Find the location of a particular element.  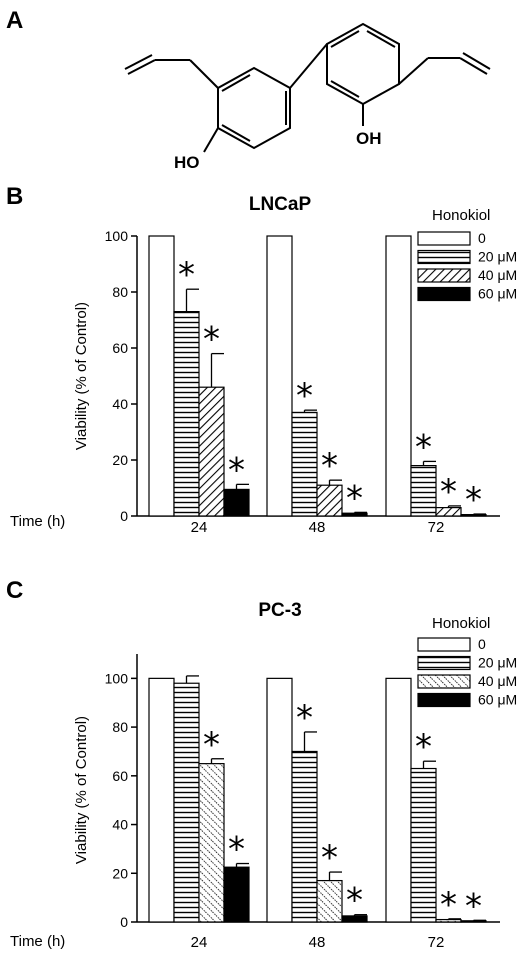

time-label-lncap: Time (h) is located at coordinates (37, 521).